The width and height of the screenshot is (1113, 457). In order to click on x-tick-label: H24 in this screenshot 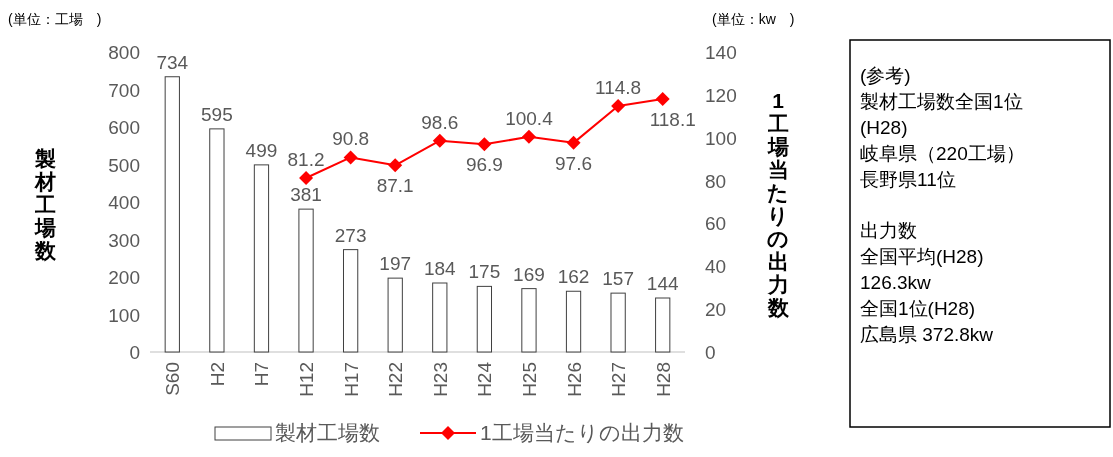, I will do `click(485, 379)`.